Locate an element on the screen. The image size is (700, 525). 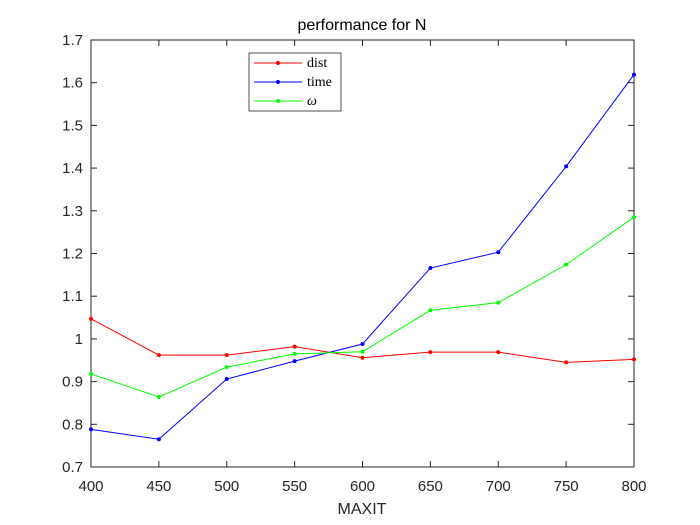
x-tick-label: 600 is located at coordinates (362, 486).